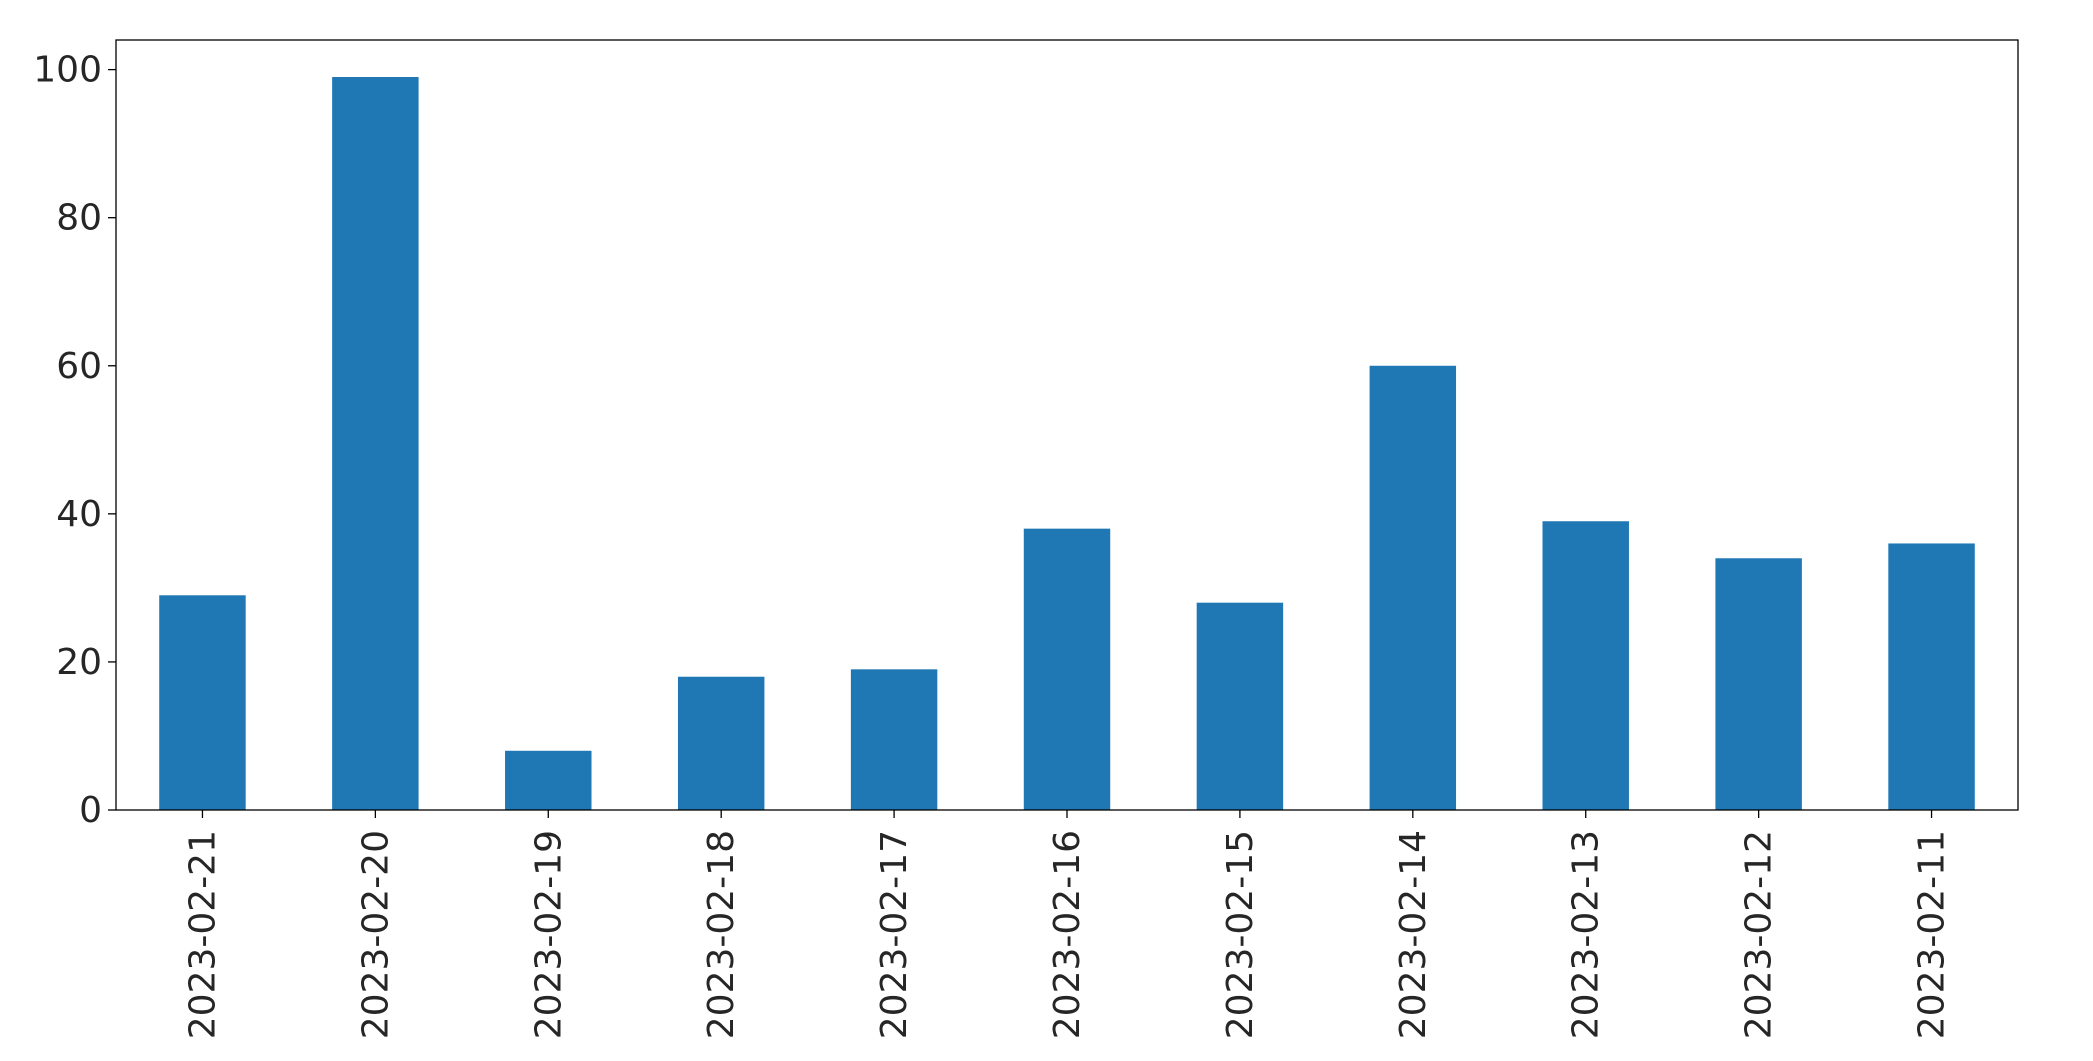  Describe the element at coordinates (74, 440) in the screenshot. I see `y-axis: 0 20 40 60 80 100` at that location.